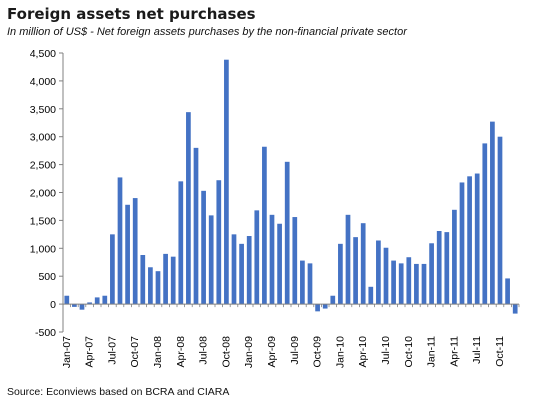  I want to click on x-tick-label: Jul-11, so click(477, 350).